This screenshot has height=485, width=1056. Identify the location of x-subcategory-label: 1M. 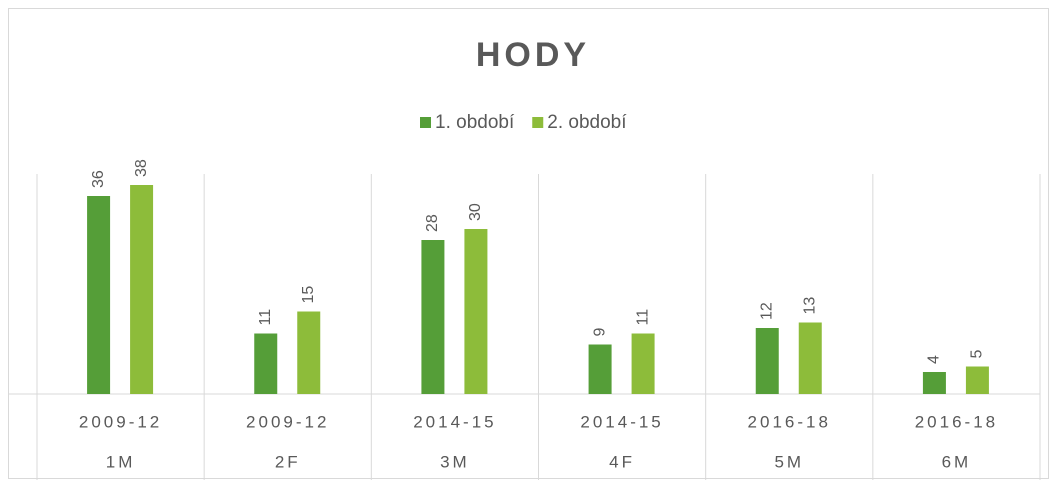
(121, 461).